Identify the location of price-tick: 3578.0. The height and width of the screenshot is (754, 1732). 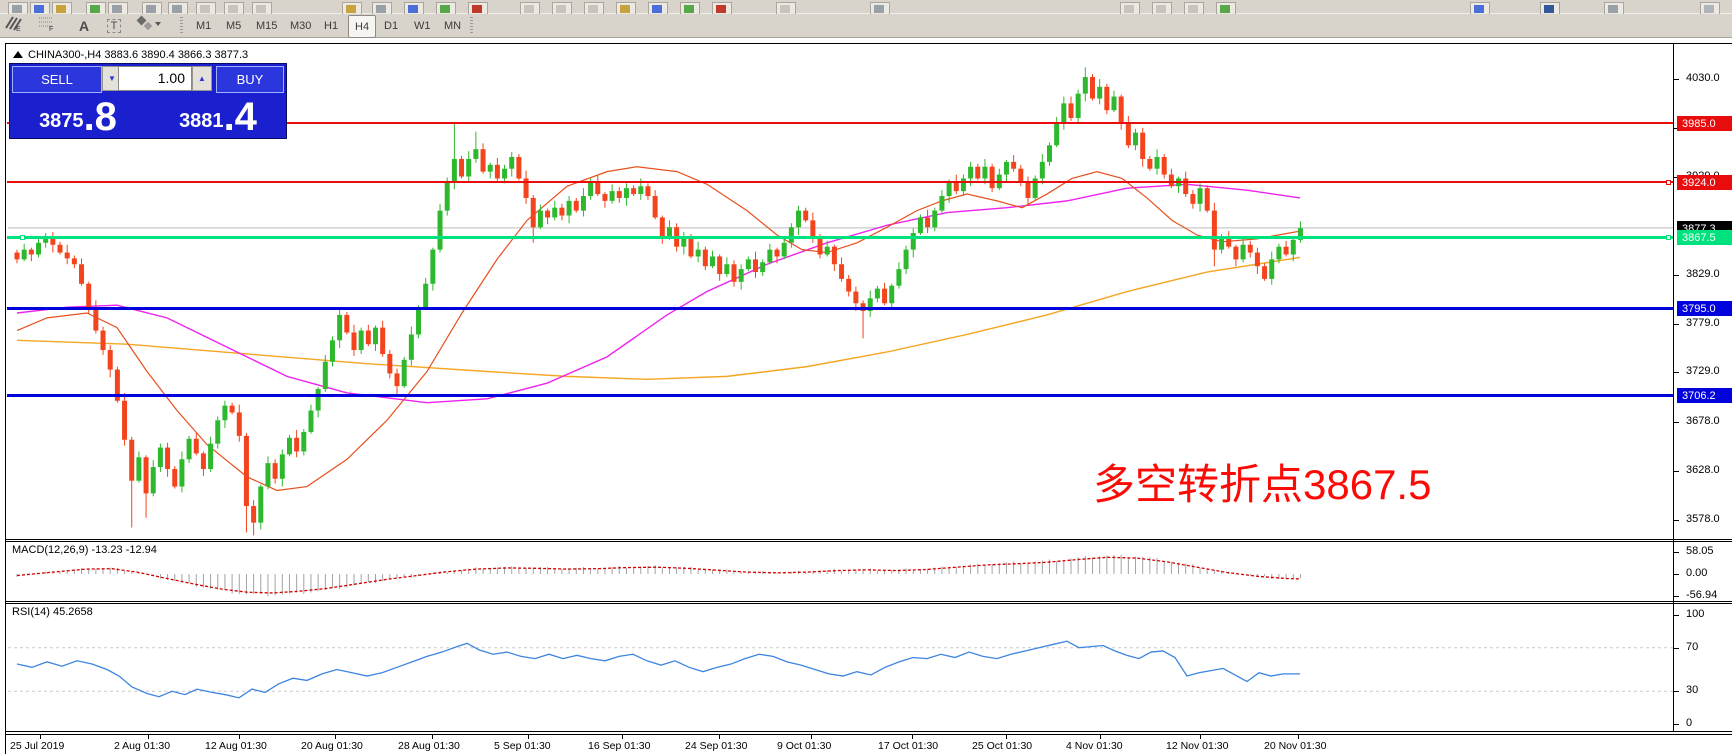
(1703, 519).